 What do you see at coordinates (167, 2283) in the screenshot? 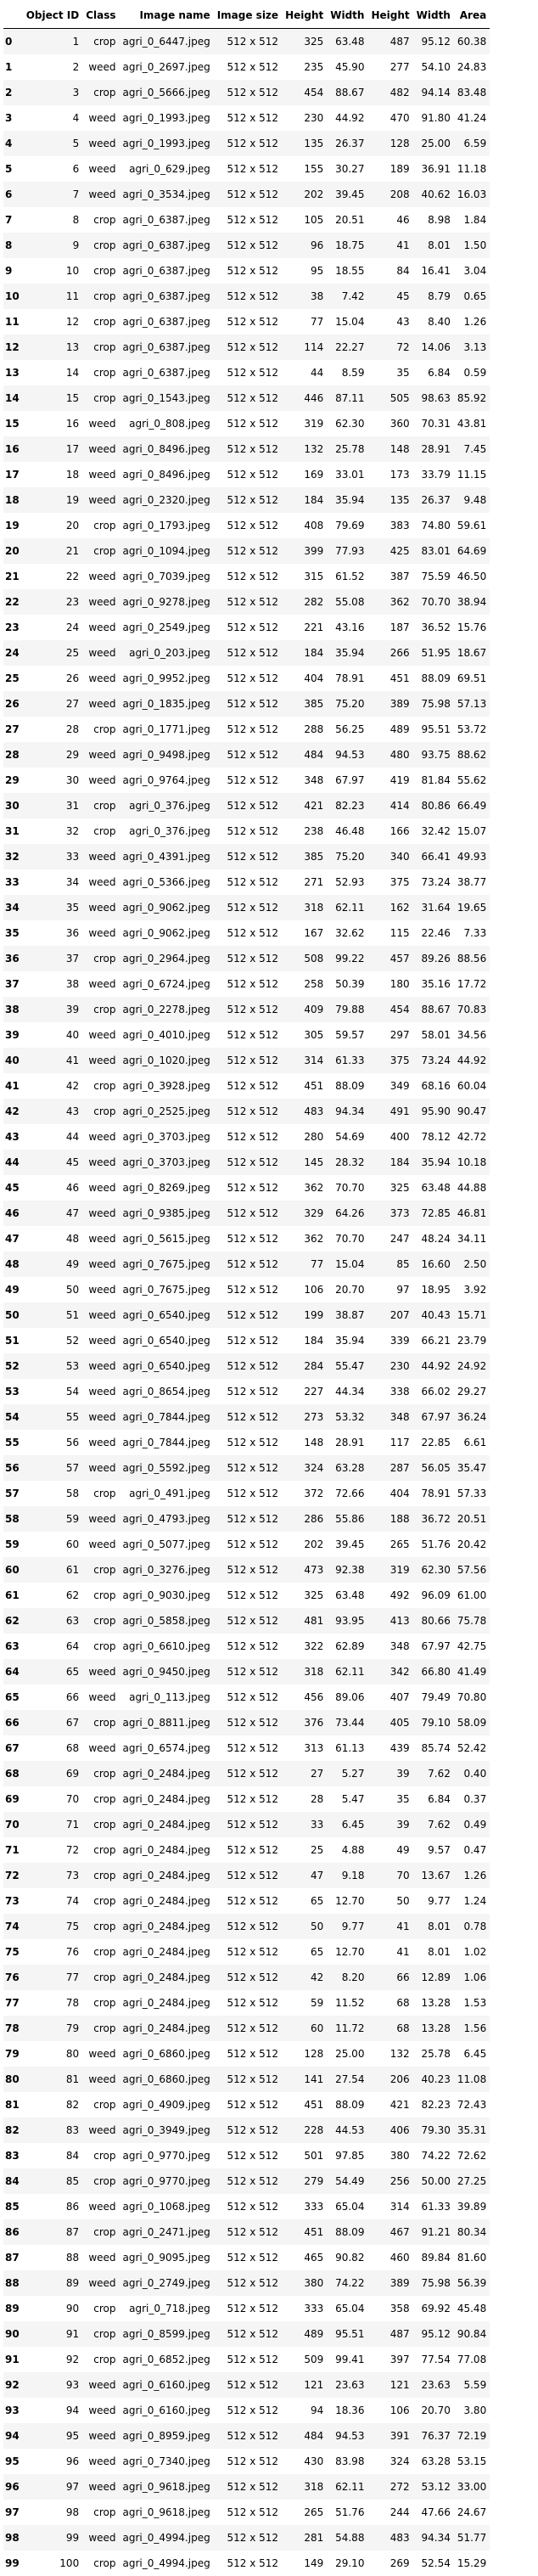
I see `table-cell: agri_0_2749.jpeg` at bounding box center [167, 2283].